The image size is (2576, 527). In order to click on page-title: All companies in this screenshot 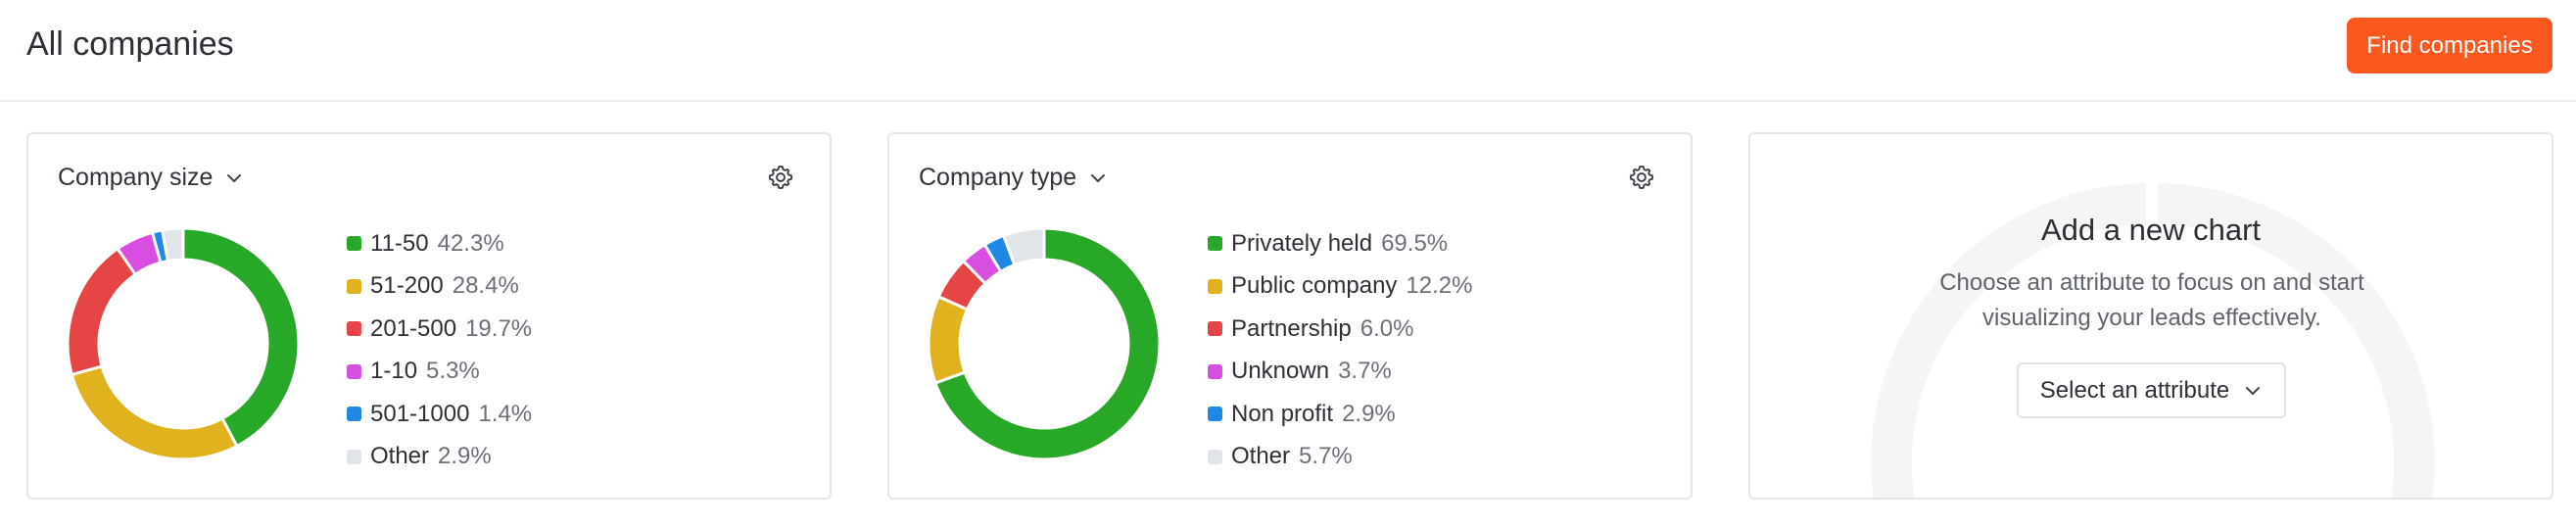, I will do `click(130, 44)`.